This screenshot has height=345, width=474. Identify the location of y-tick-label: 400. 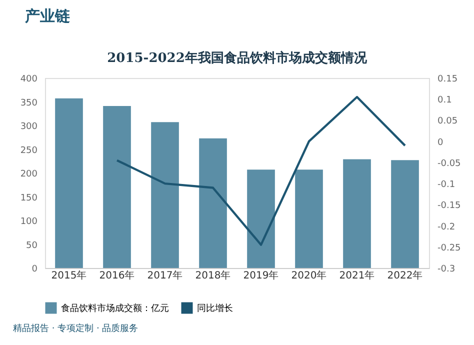
(29, 79).